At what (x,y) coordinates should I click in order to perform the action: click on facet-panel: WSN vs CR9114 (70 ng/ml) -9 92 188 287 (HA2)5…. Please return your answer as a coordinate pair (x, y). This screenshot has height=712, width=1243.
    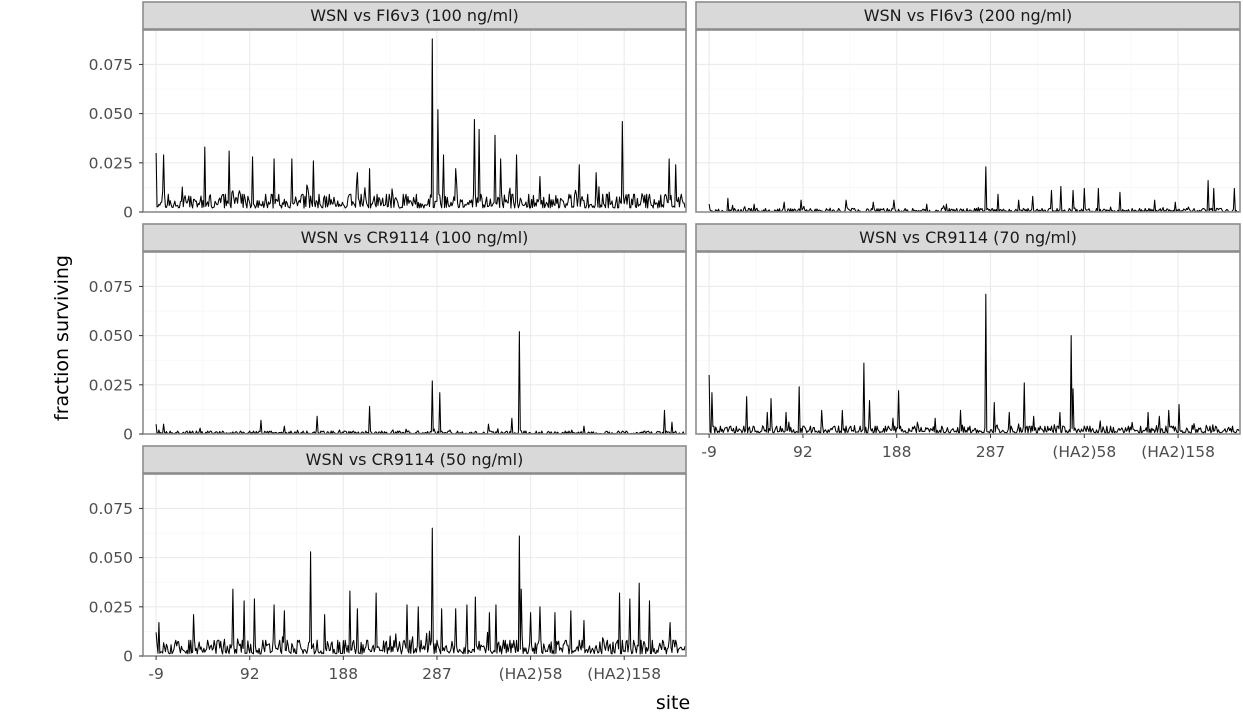
    Looking at the image, I should click on (968, 342).